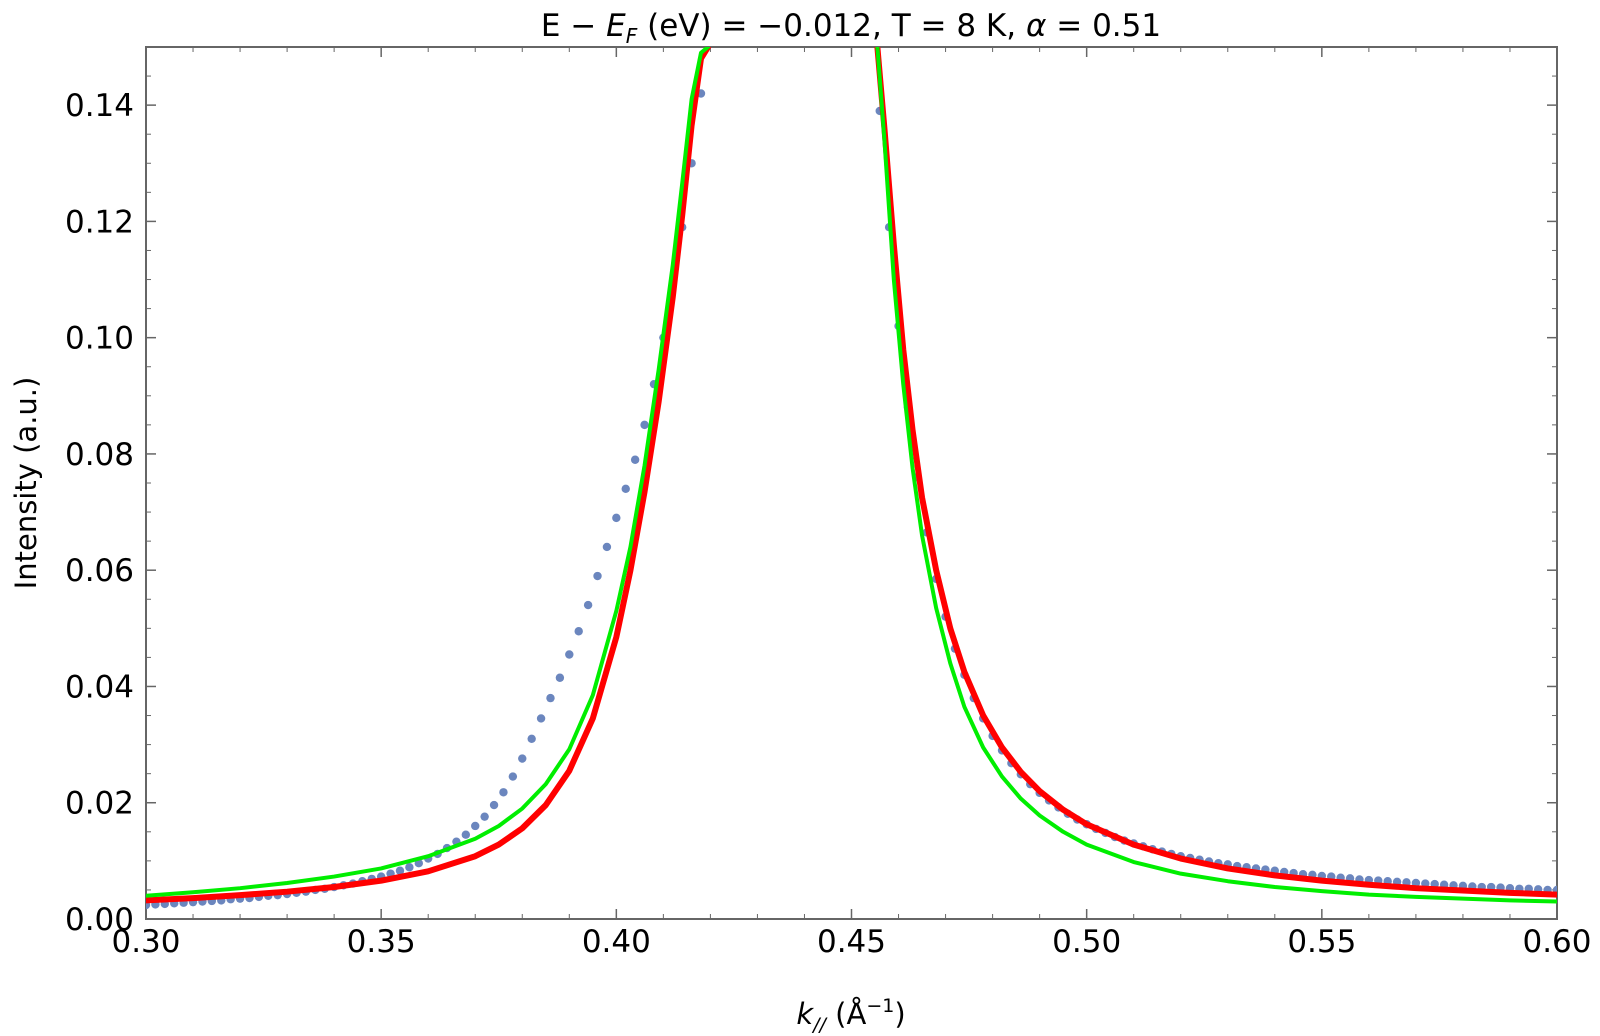 The height and width of the screenshot is (1036, 1600). I want to click on x-tick-label: 0.55, so click(1321, 942).